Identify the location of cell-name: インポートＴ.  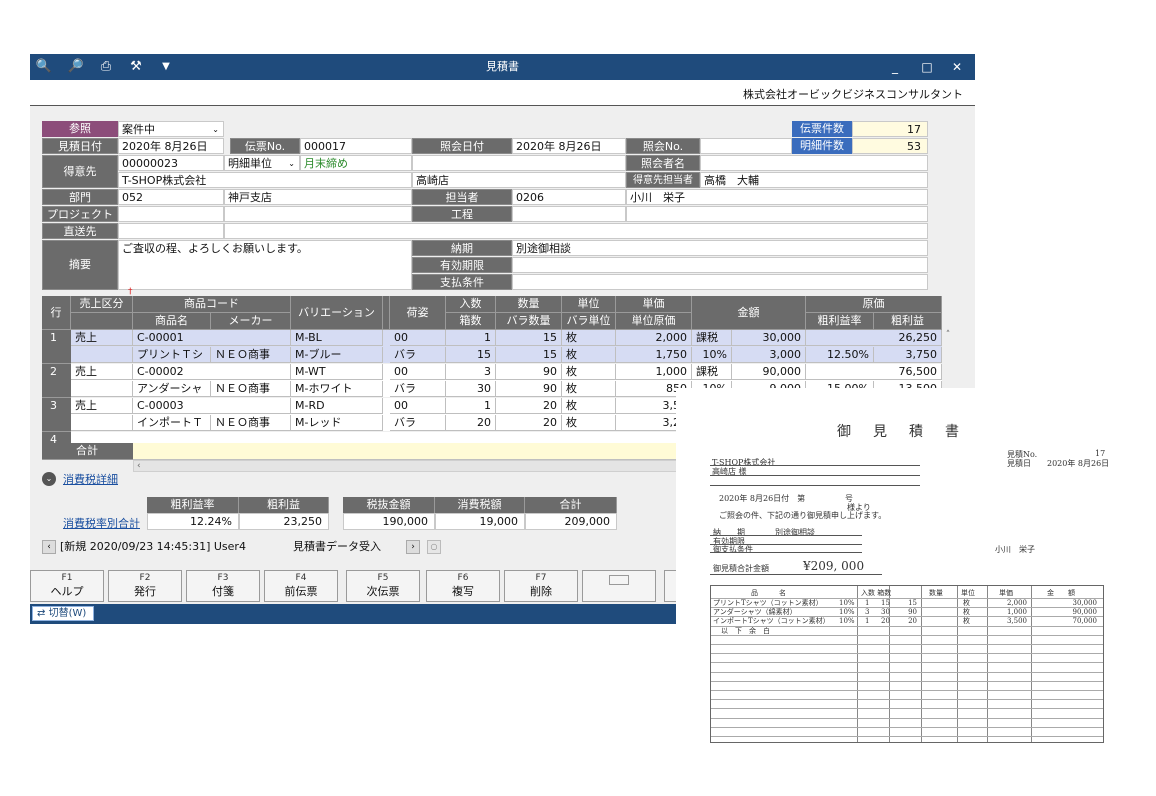
(172, 423).